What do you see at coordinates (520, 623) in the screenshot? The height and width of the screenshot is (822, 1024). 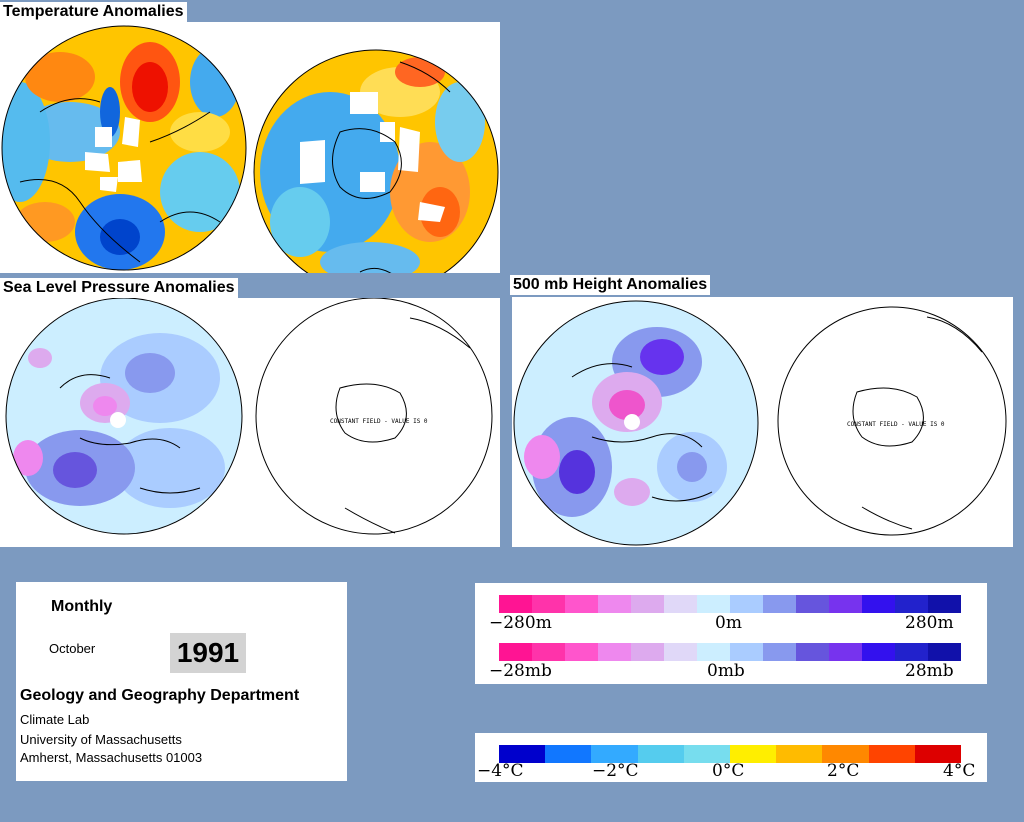 I see `height-min-label: −280m` at bounding box center [520, 623].